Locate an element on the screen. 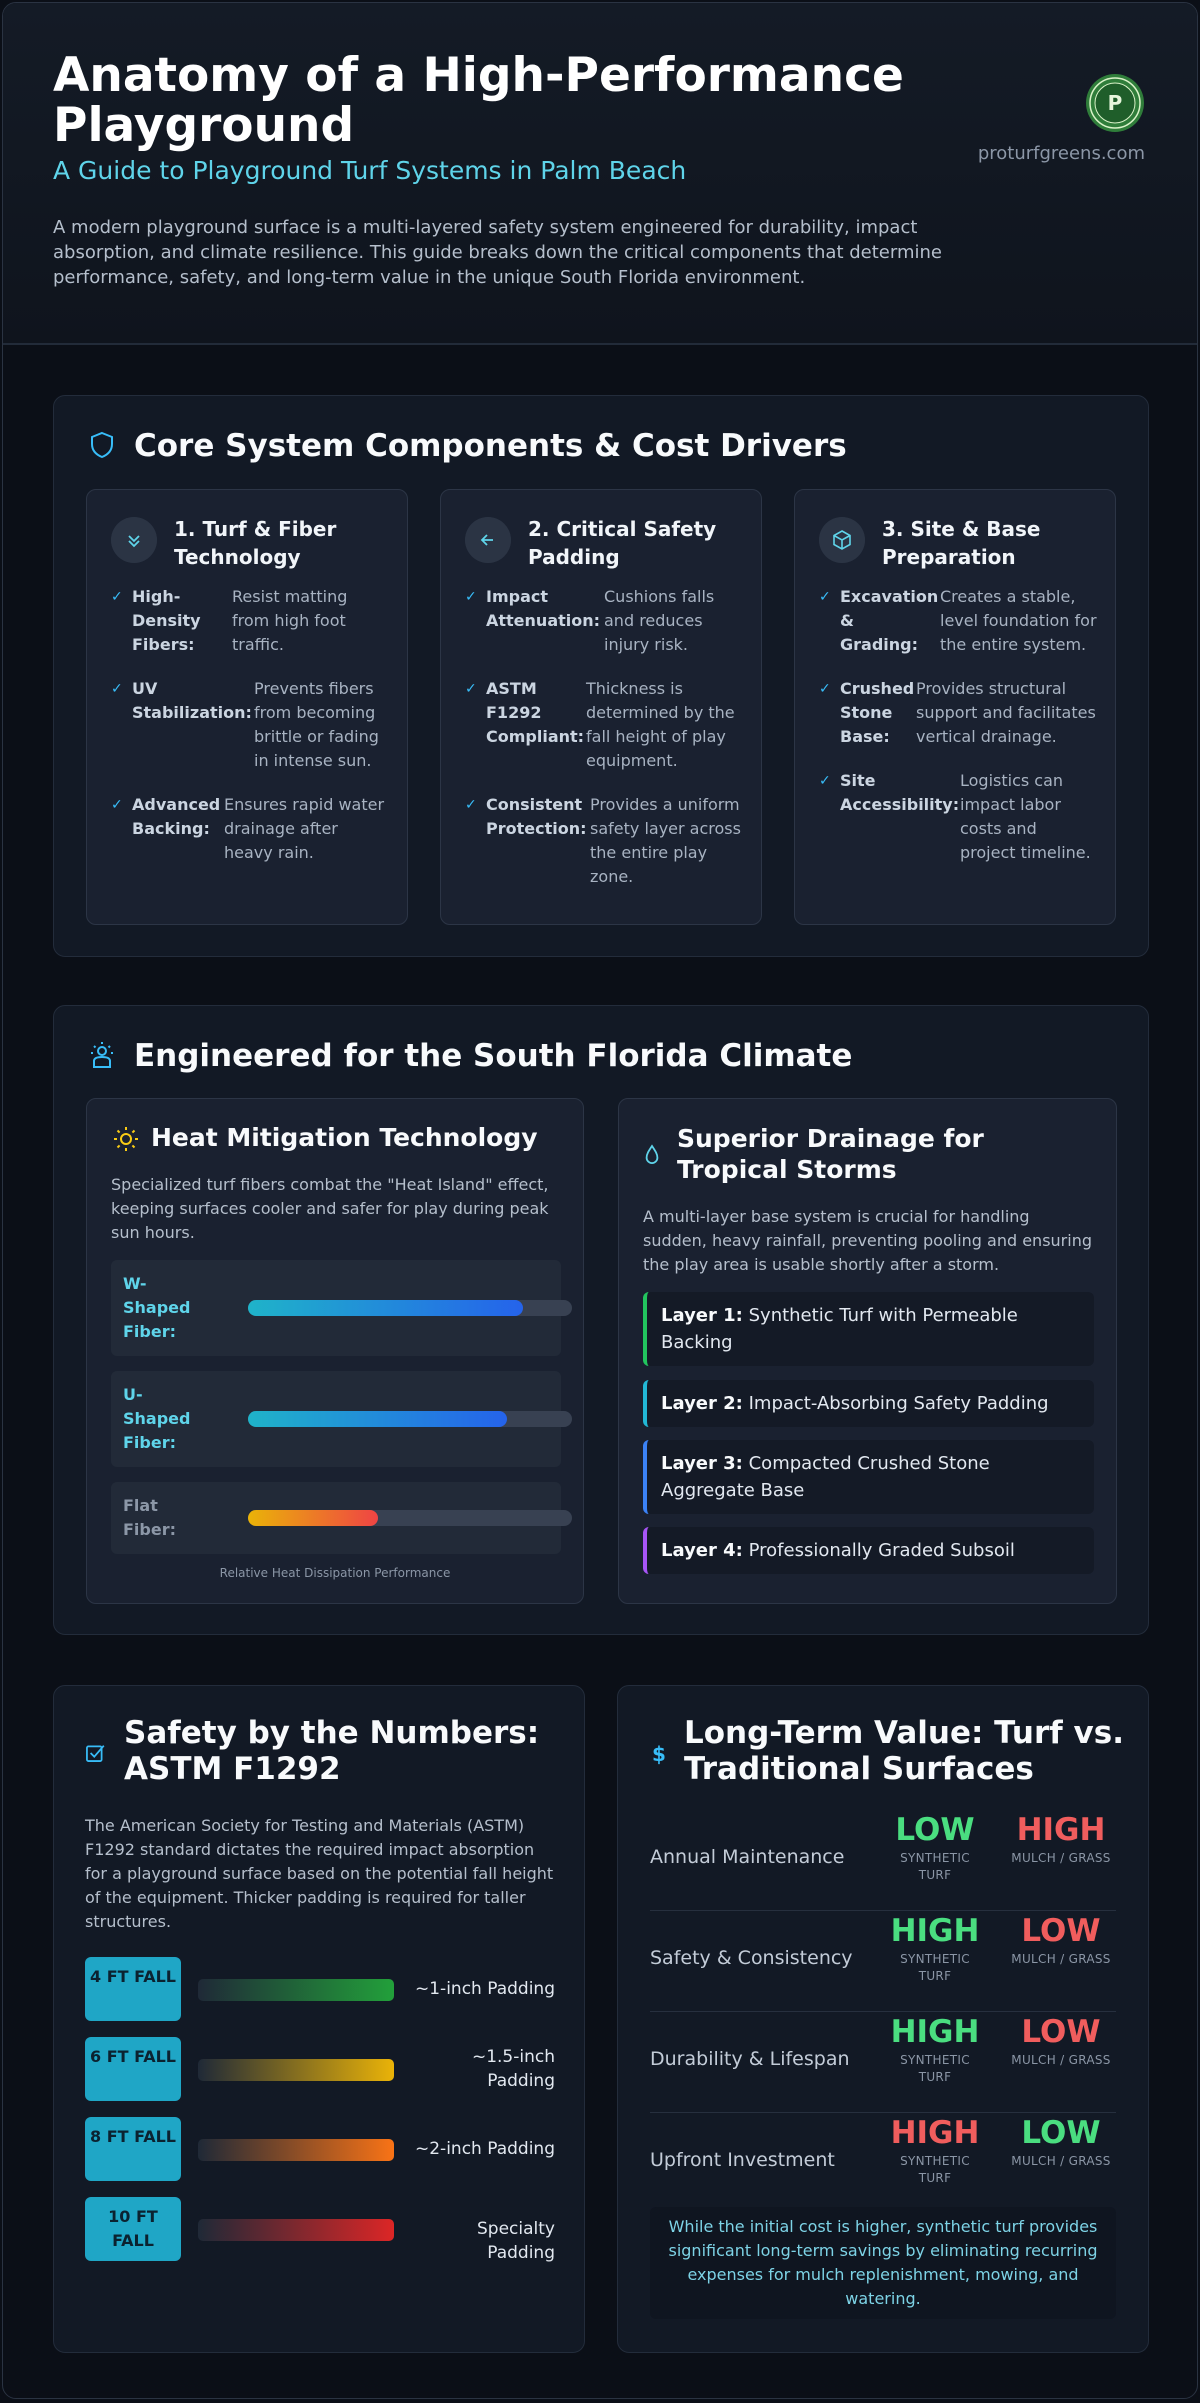 This screenshot has height=2403, width=1200. layer-key: Layer 3: is located at coordinates (702, 1463).